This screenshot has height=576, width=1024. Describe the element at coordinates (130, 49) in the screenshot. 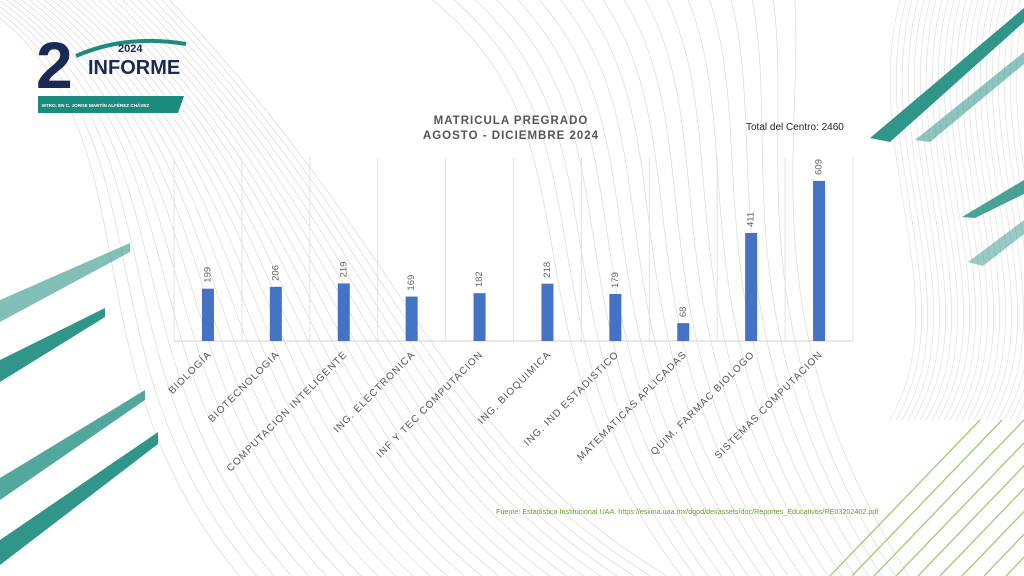

I see `logo-year: 2024` at that location.